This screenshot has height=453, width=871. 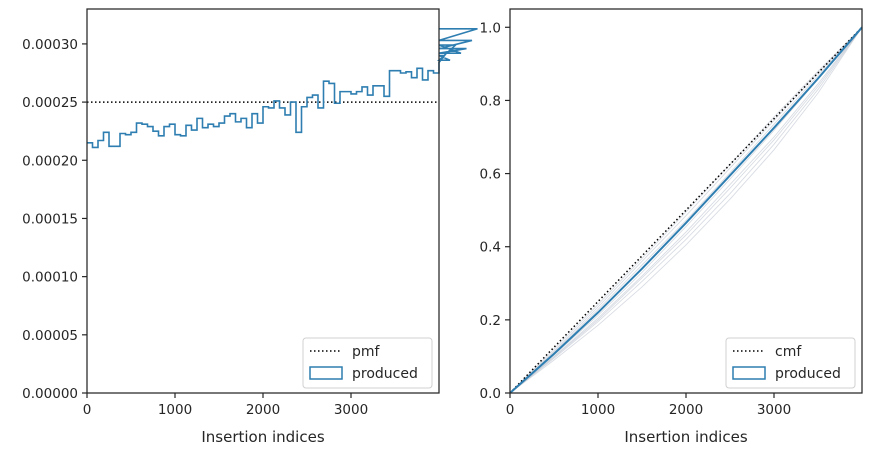 What do you see at coordinates (790, 363) in the screenshot?
I see `right-legend: cmf produced` at bounding box center [790, 363].